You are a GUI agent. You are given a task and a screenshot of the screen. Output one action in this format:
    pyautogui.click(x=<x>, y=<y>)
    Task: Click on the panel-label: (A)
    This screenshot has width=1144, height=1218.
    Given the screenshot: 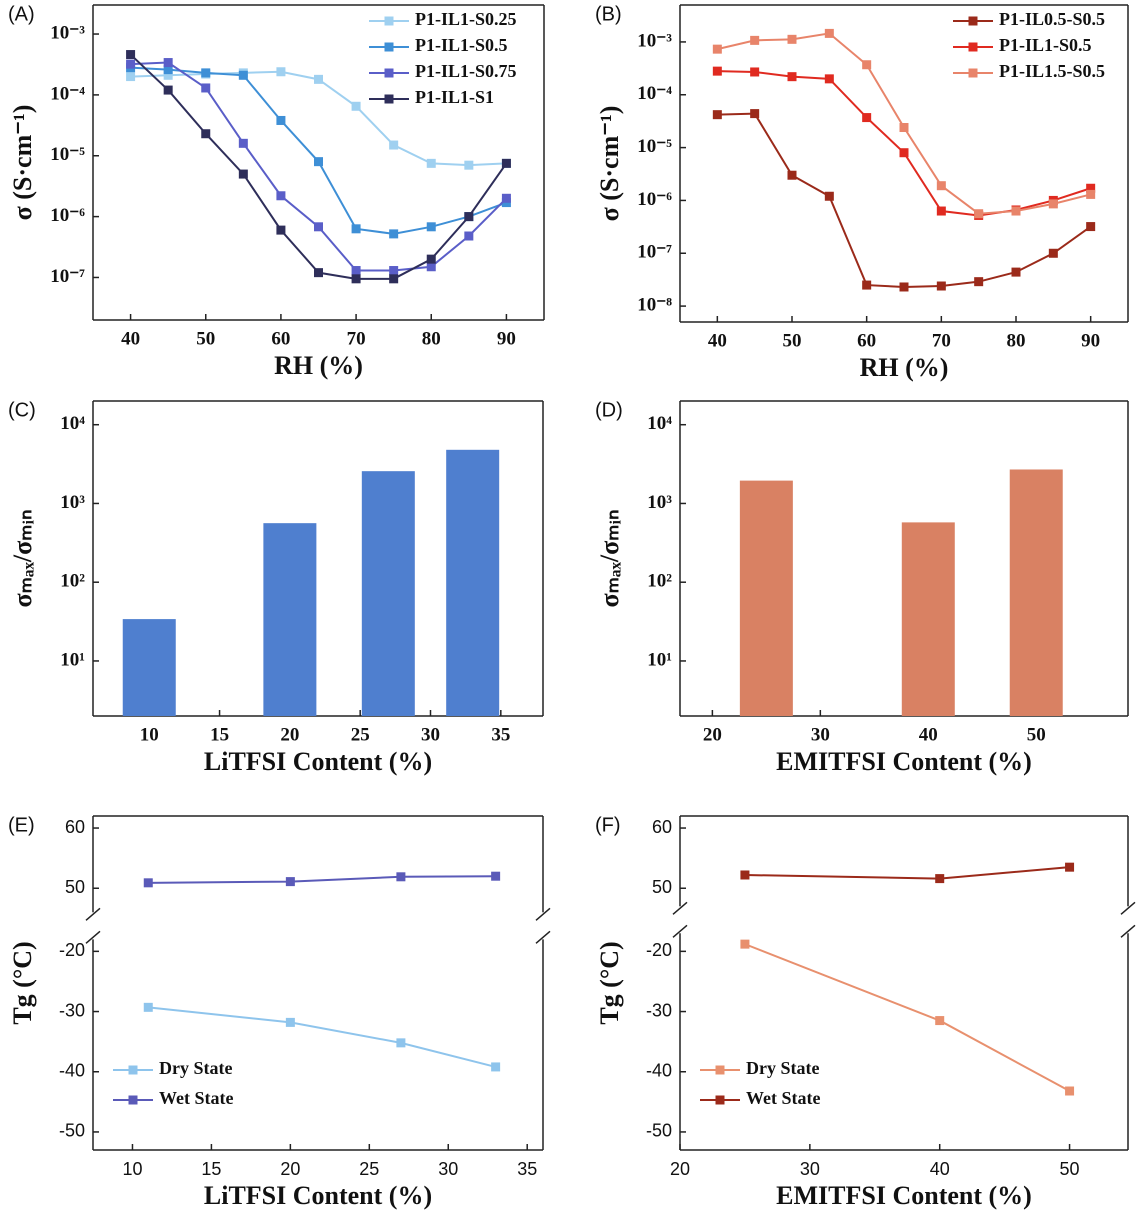 What is the action you would take?
    pyautogui.click(x=21, y=14)
    